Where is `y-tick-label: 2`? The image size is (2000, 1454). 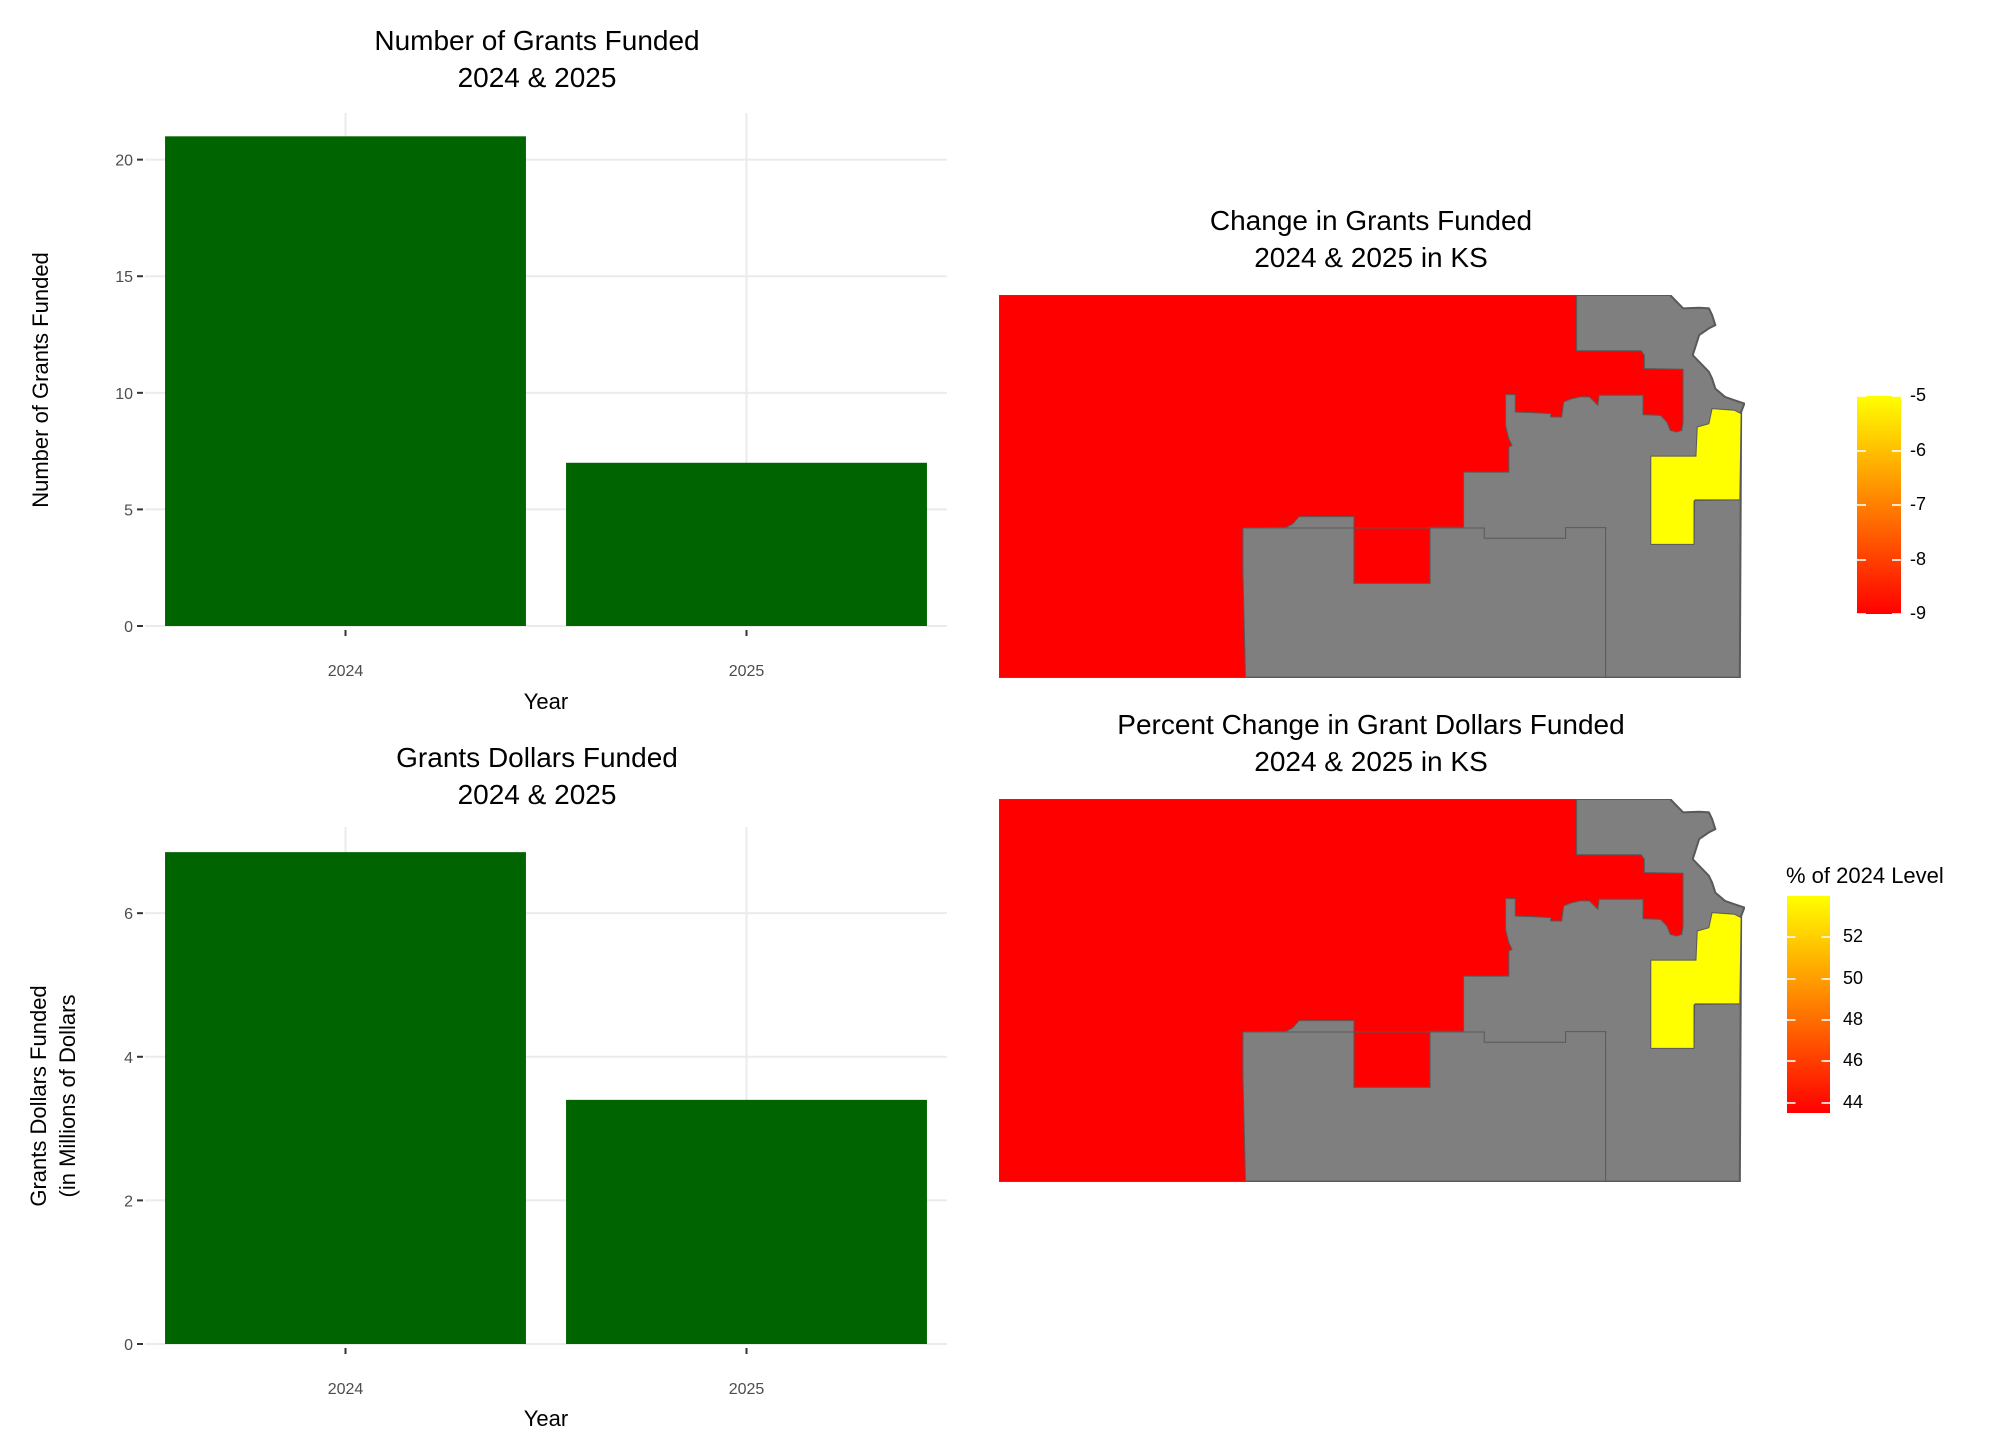 y-tick-label: 2 is located at coordinates (128, 1201).